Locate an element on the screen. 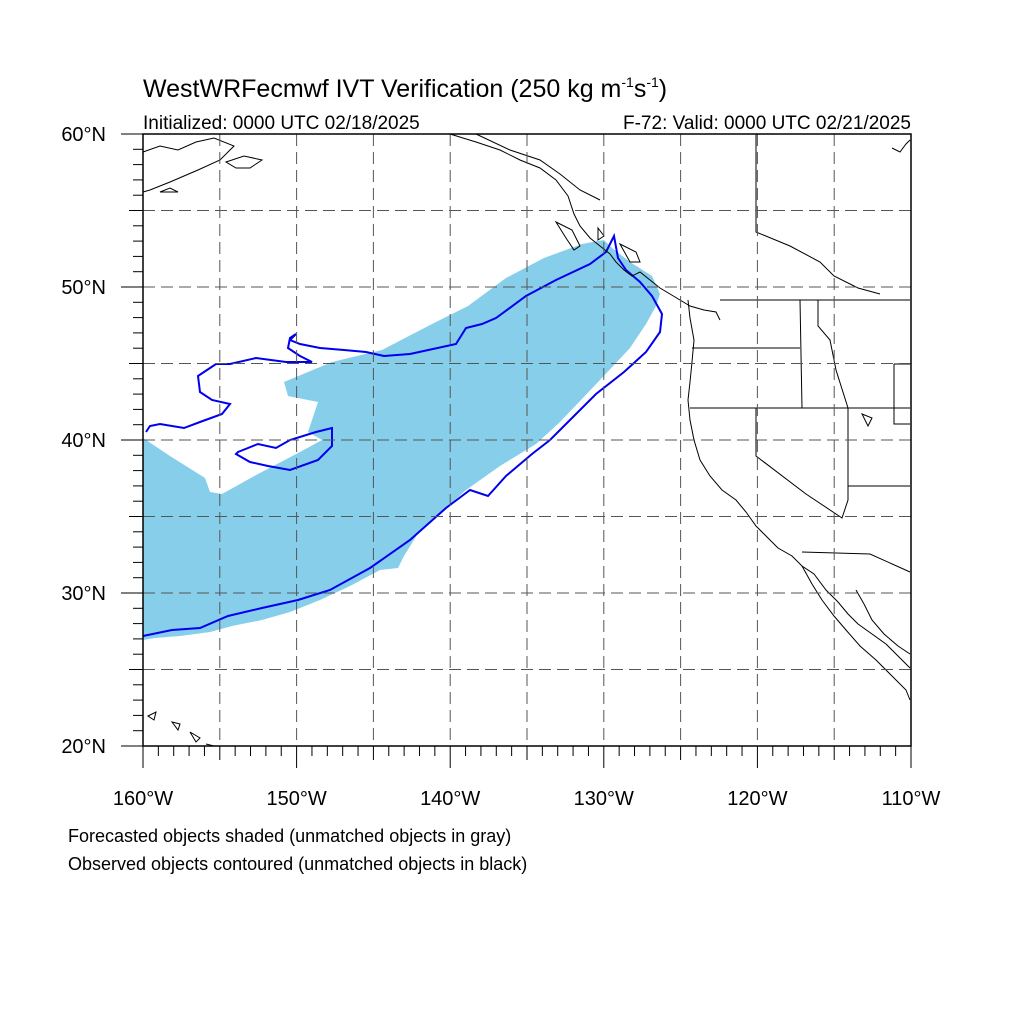  us-west-coast is located at coordinates (799, 484).